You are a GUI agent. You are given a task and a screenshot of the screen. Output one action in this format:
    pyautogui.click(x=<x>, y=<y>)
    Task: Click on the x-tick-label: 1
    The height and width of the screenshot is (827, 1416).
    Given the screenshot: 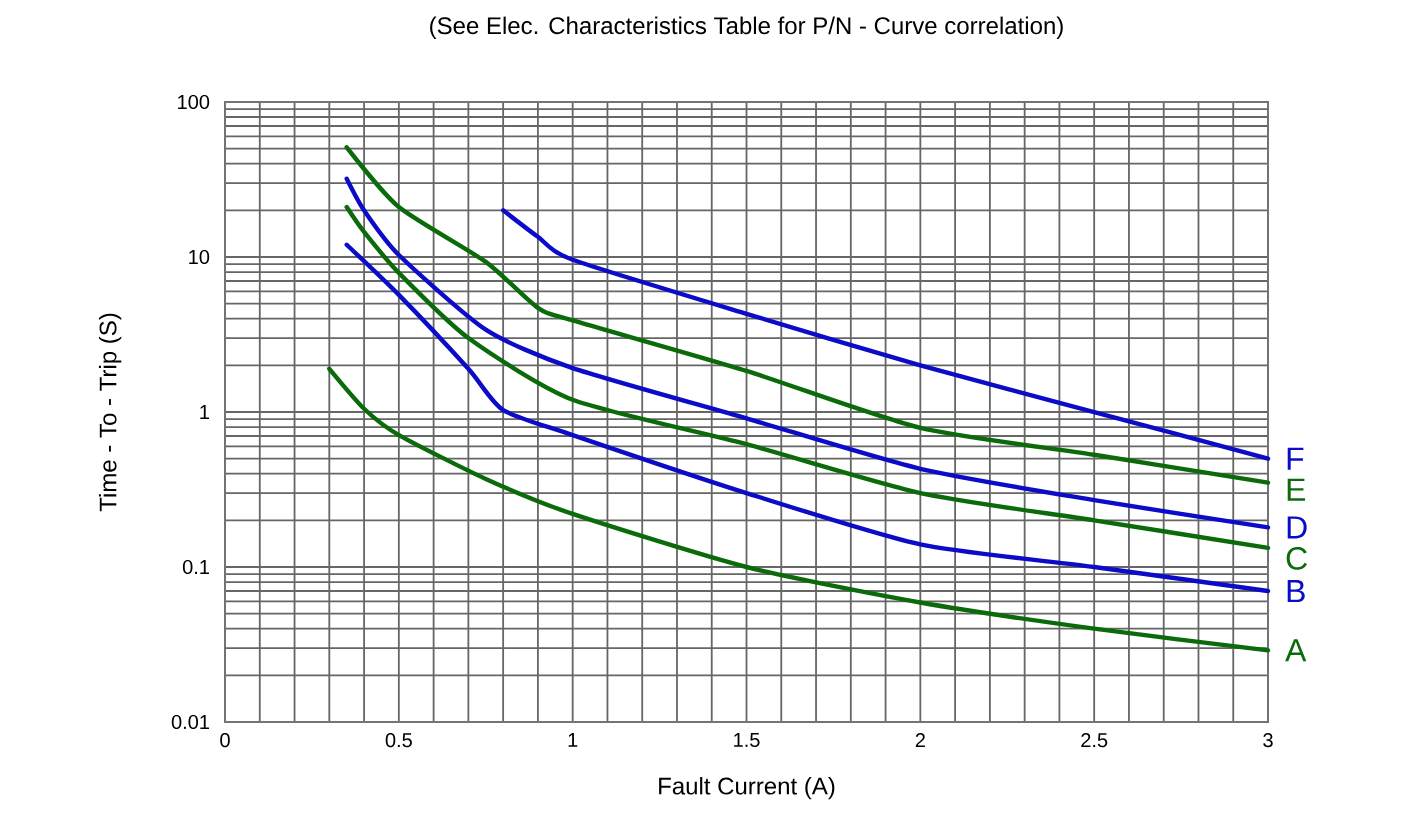 What is the action you would take?
    pyautogui.click(x=573, y=740)
    